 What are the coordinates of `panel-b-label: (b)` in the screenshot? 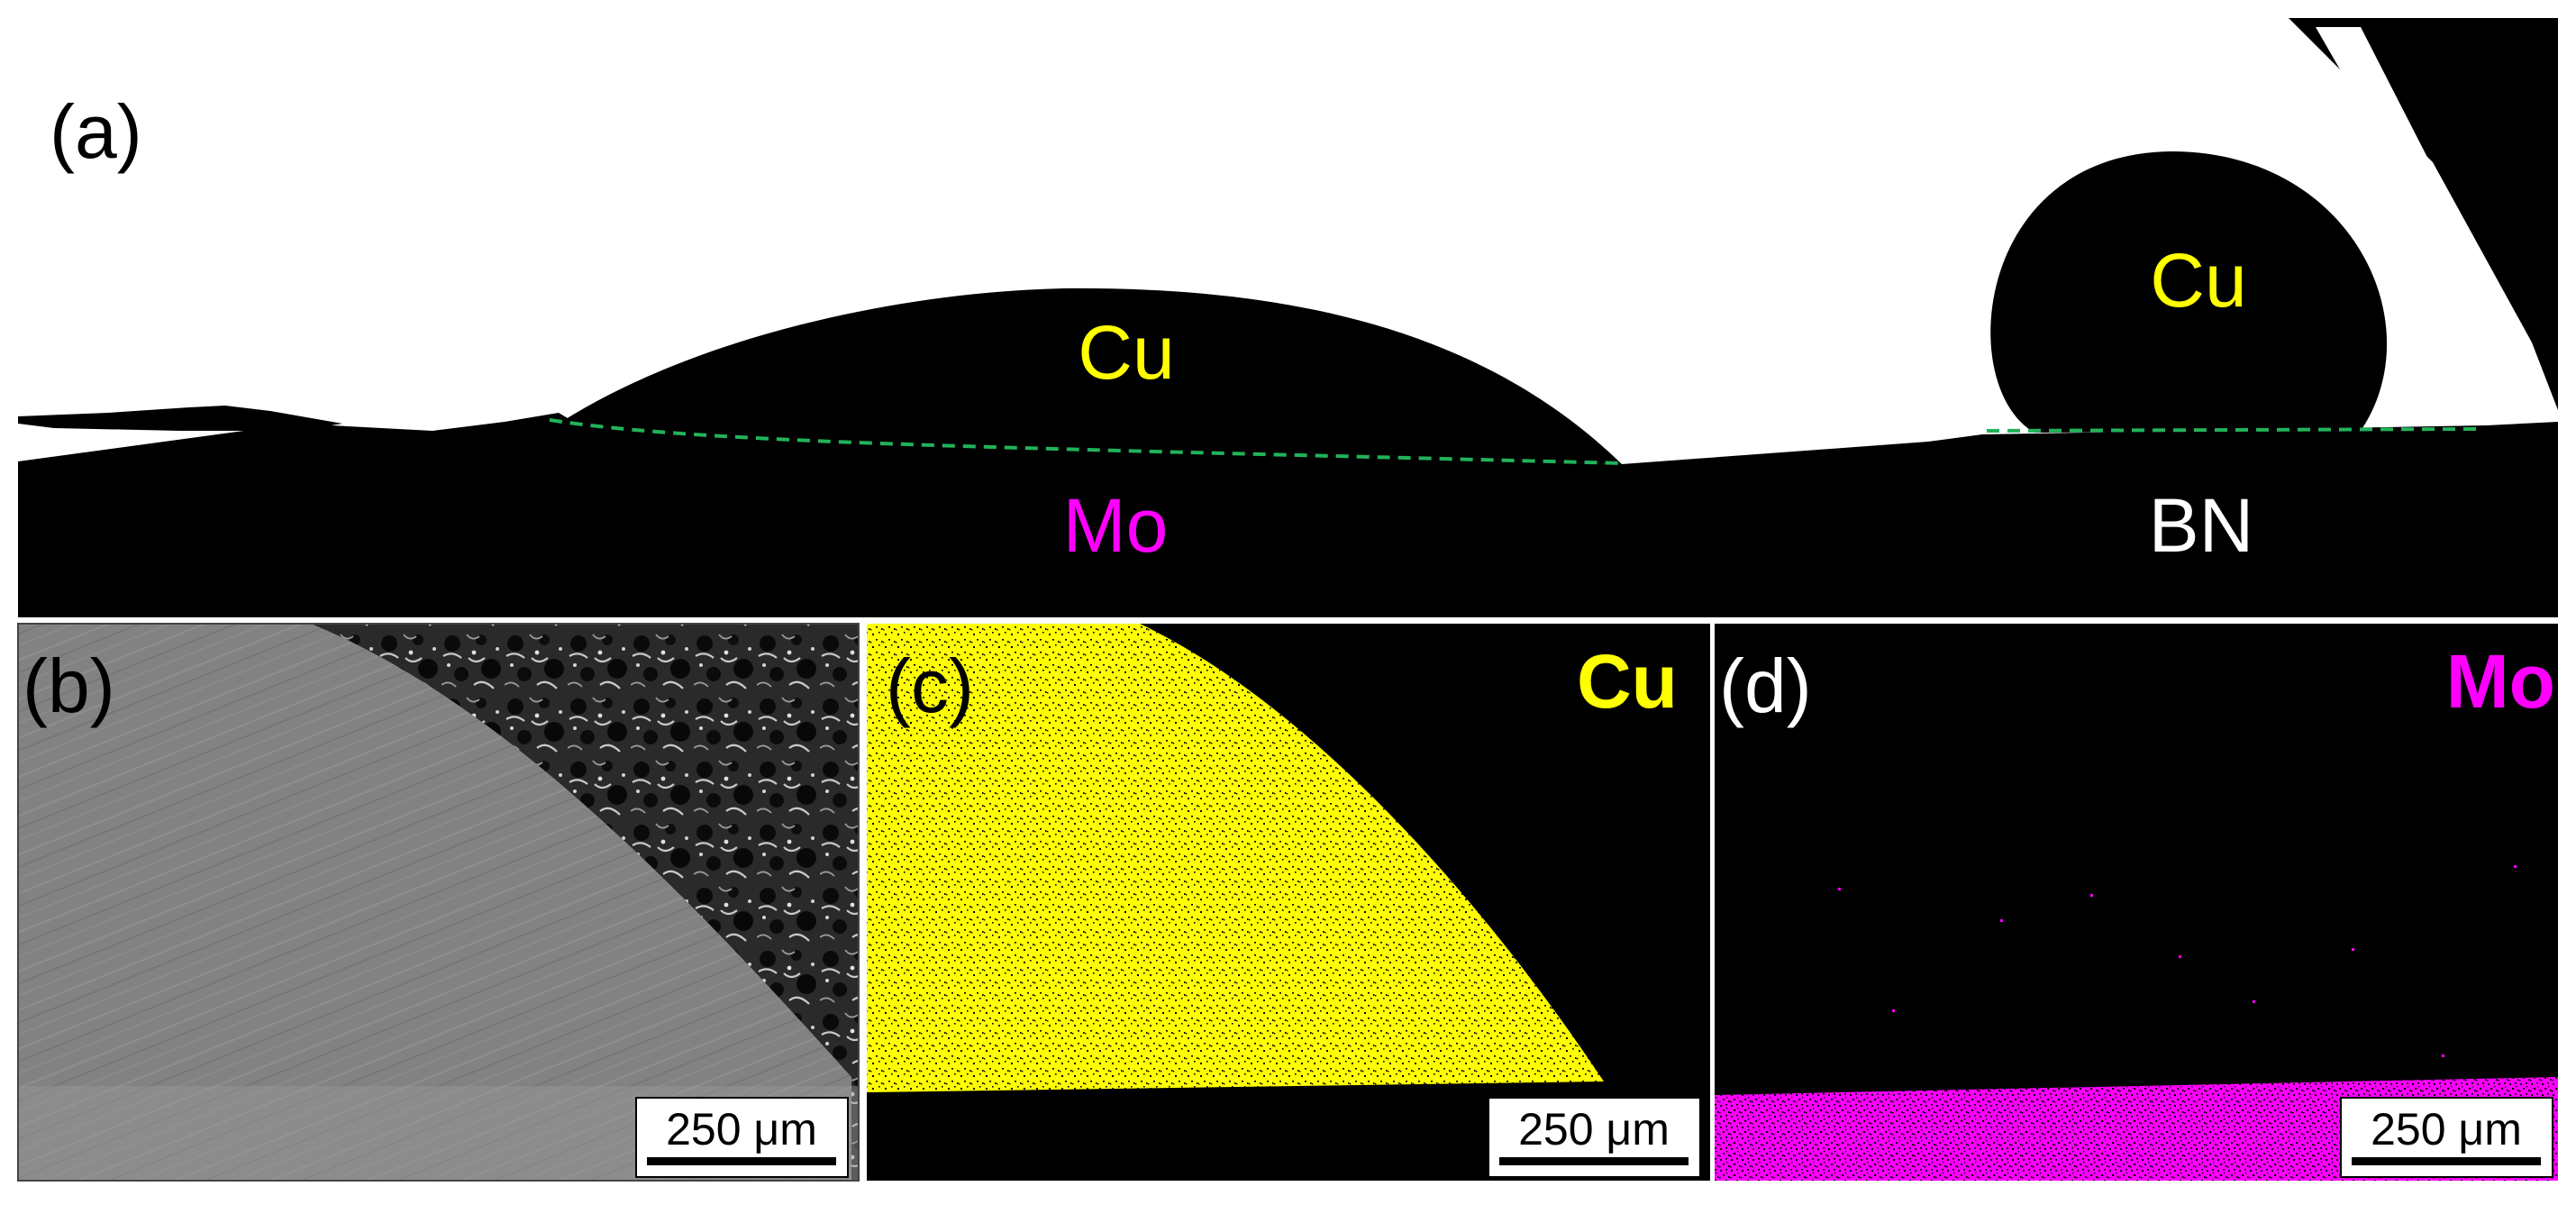 It's located at (69, 686).